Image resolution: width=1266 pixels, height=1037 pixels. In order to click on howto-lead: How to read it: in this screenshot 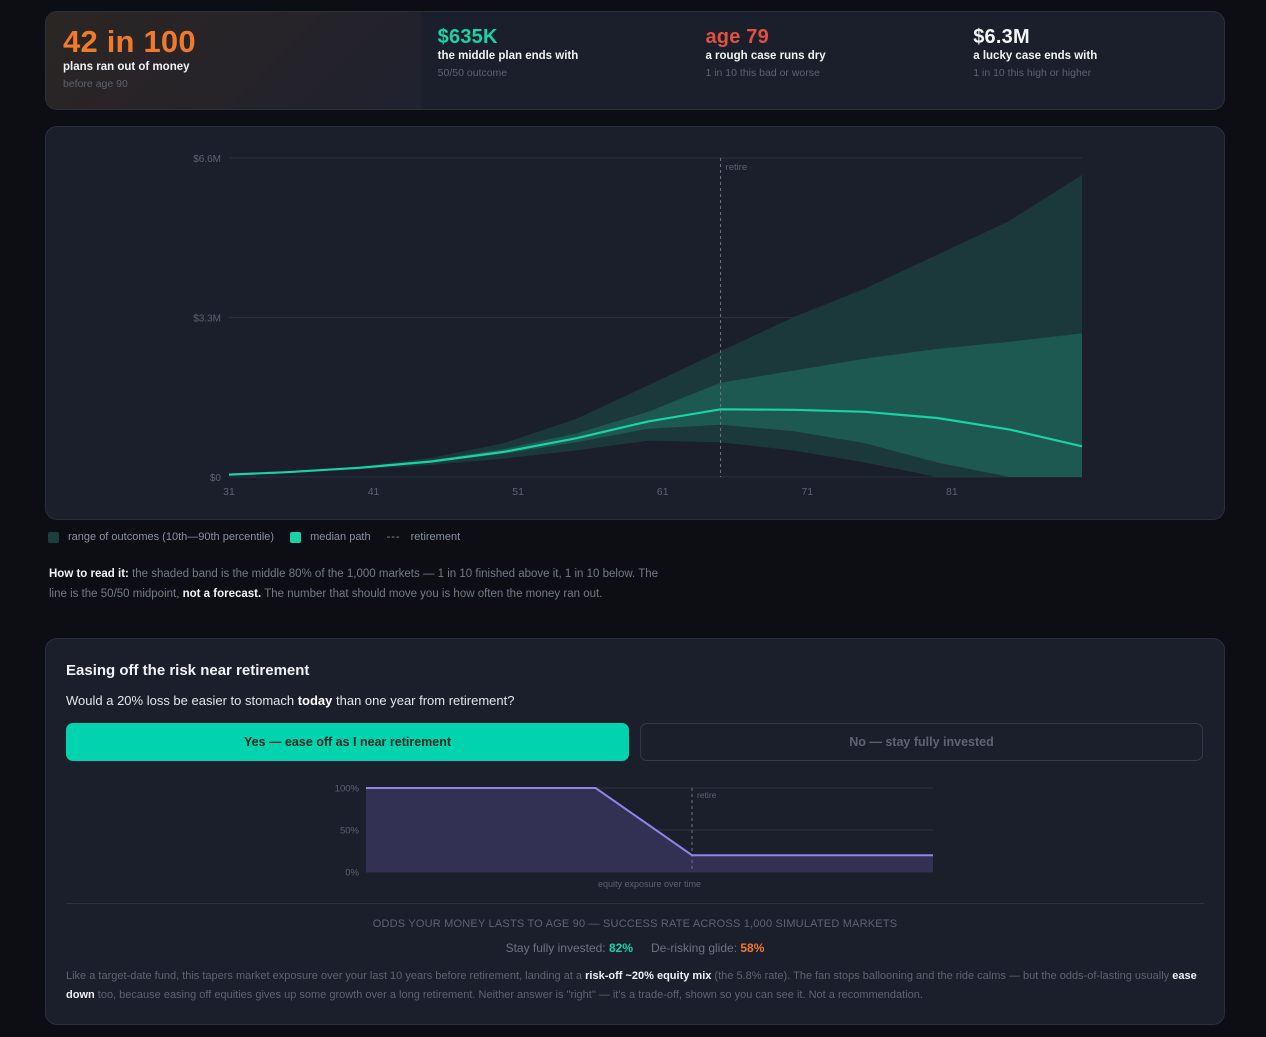, I will do `click(89, 574)`.